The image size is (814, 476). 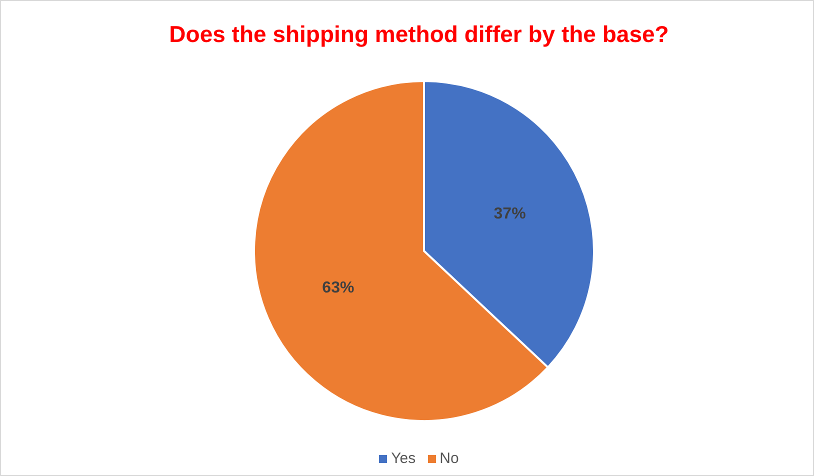 What do you see at coordinates (448, 458) in the screenshot?
I see `legend-label: No` at bounding box center [448, 458].